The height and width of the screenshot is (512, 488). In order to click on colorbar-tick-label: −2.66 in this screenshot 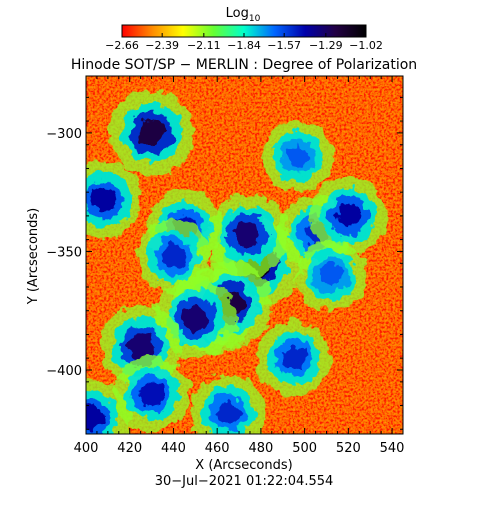, I will do `click(122, 45)`.